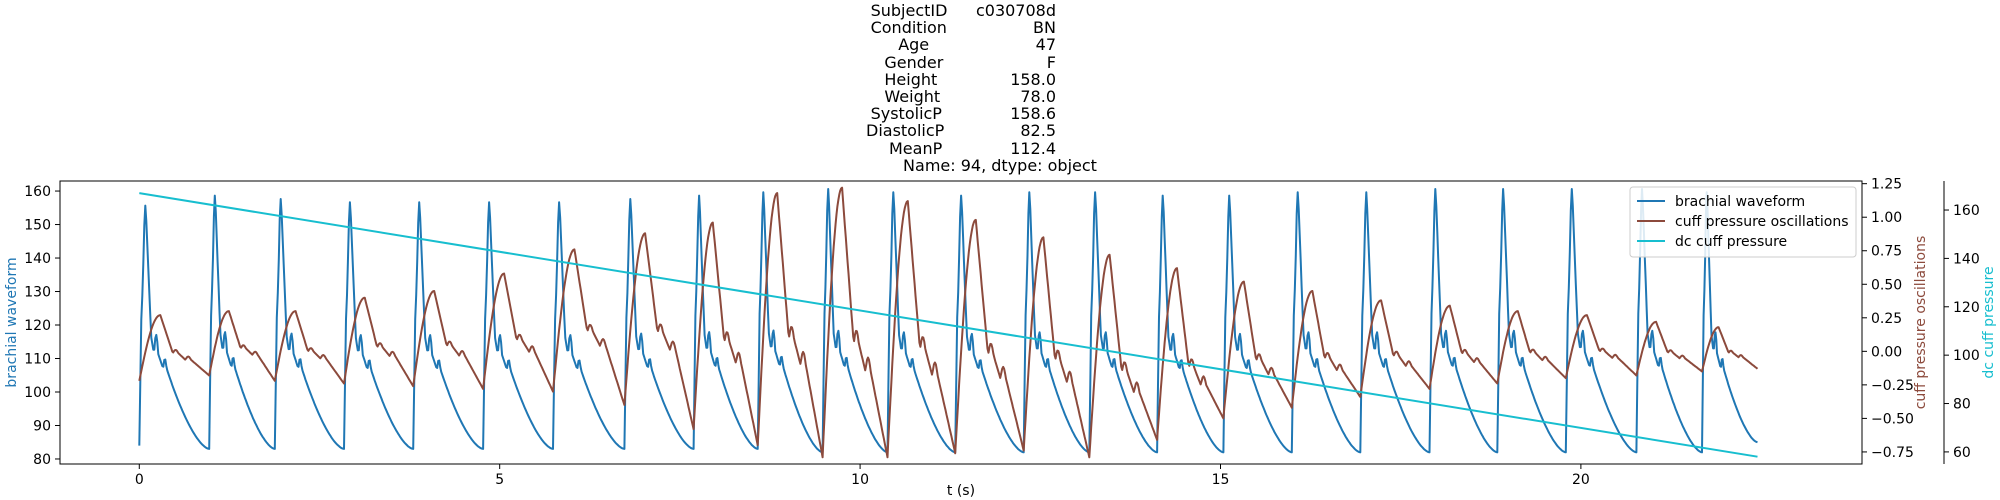 The width and height of the screenshot is (2000, 500). I want to click on x-tick-label: 5, so click(499, 480).